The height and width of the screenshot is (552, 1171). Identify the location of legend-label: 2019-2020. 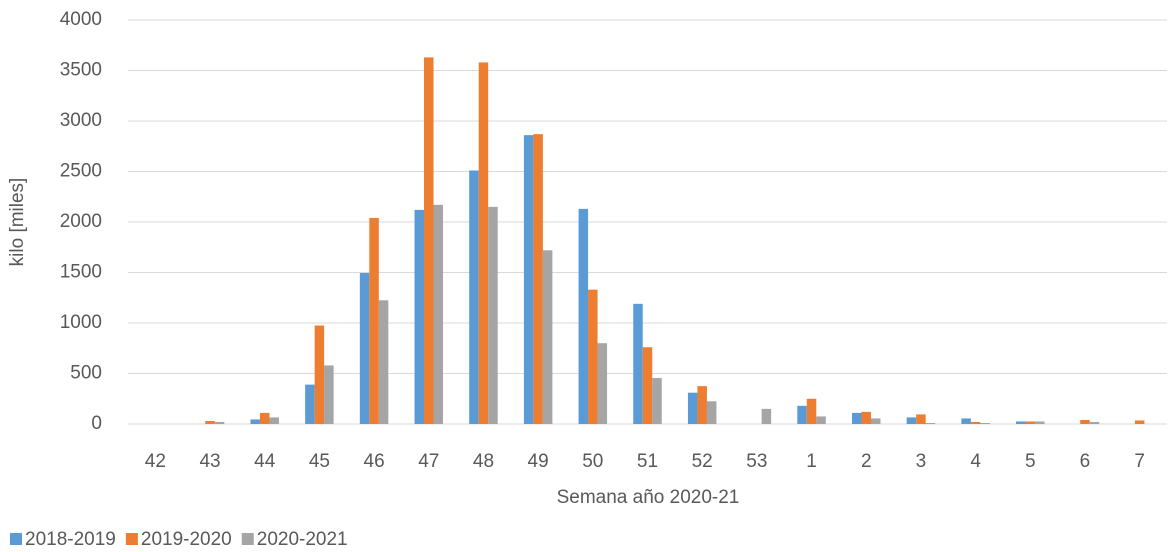
(186, 539).